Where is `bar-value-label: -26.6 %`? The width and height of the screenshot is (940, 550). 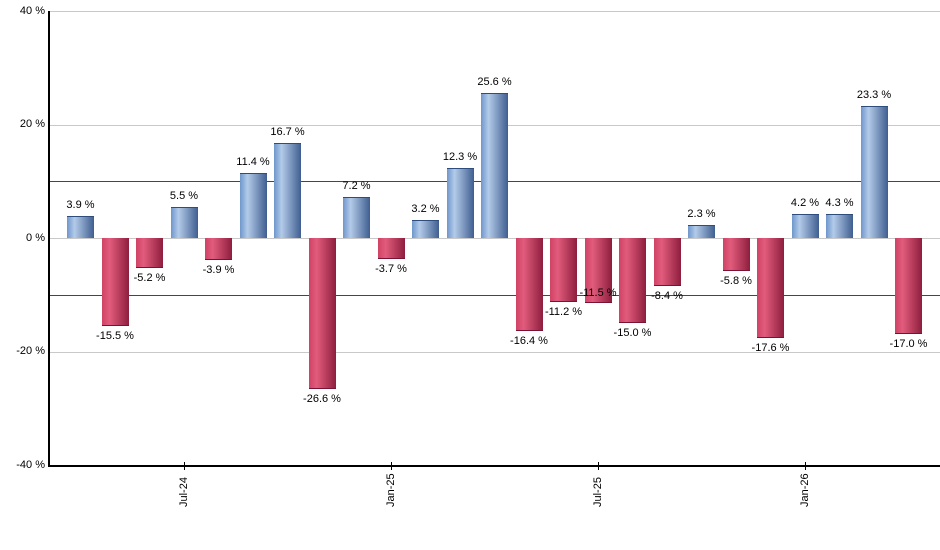
bar-value-label: -26.6 % is located at coordinates (322, 398).